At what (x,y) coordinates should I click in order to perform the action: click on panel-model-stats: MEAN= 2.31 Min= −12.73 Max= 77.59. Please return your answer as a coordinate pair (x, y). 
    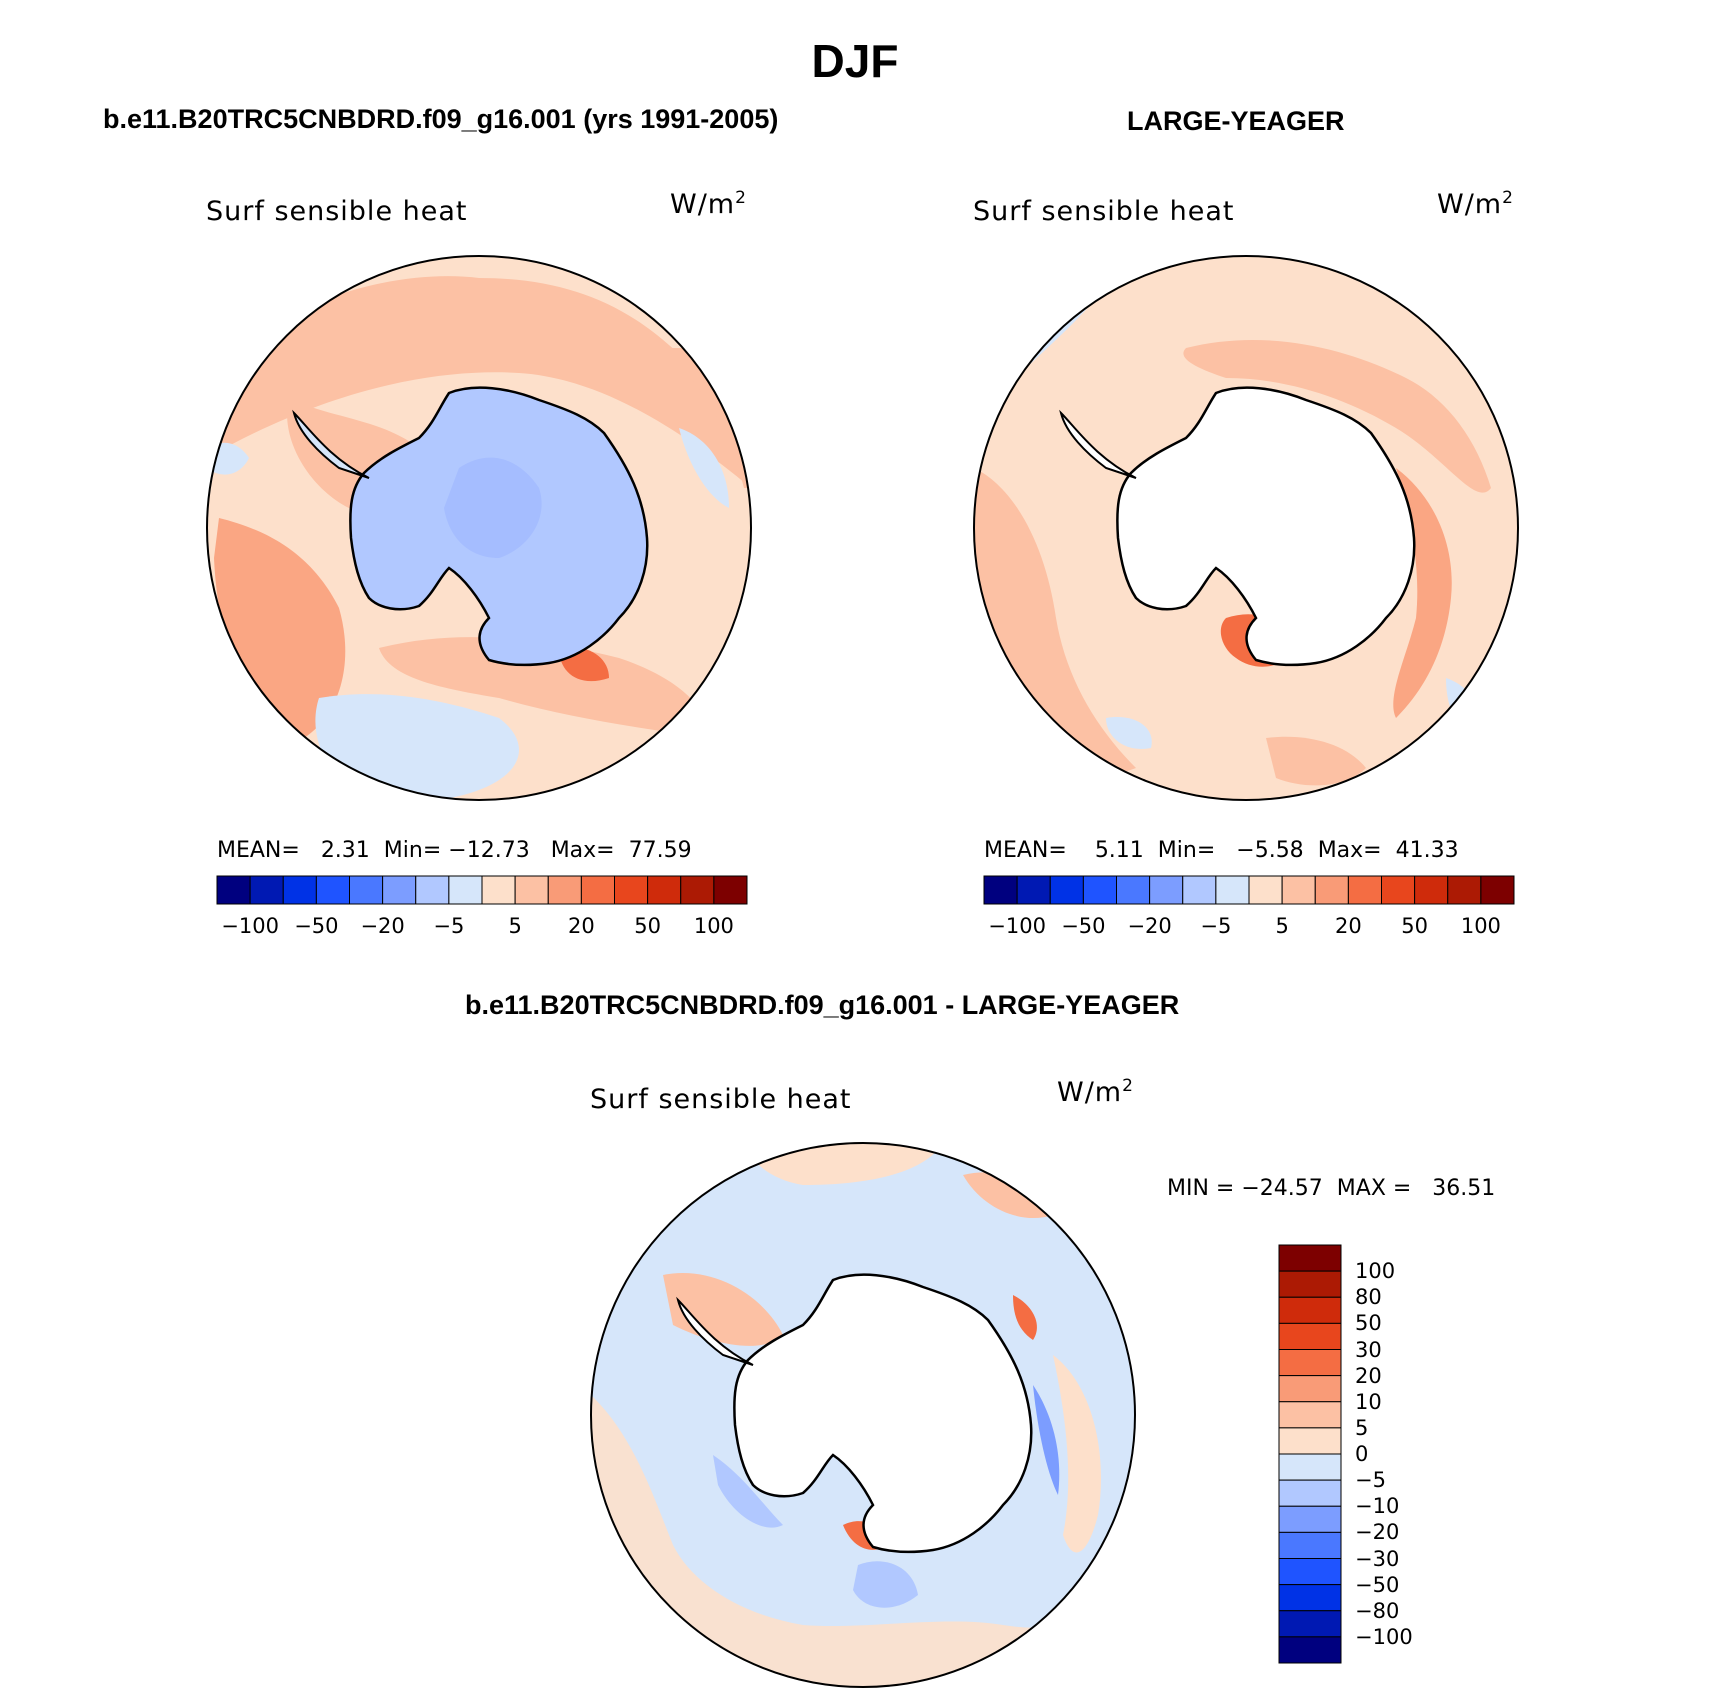
    Looking at the image, I should click on (454, 850).